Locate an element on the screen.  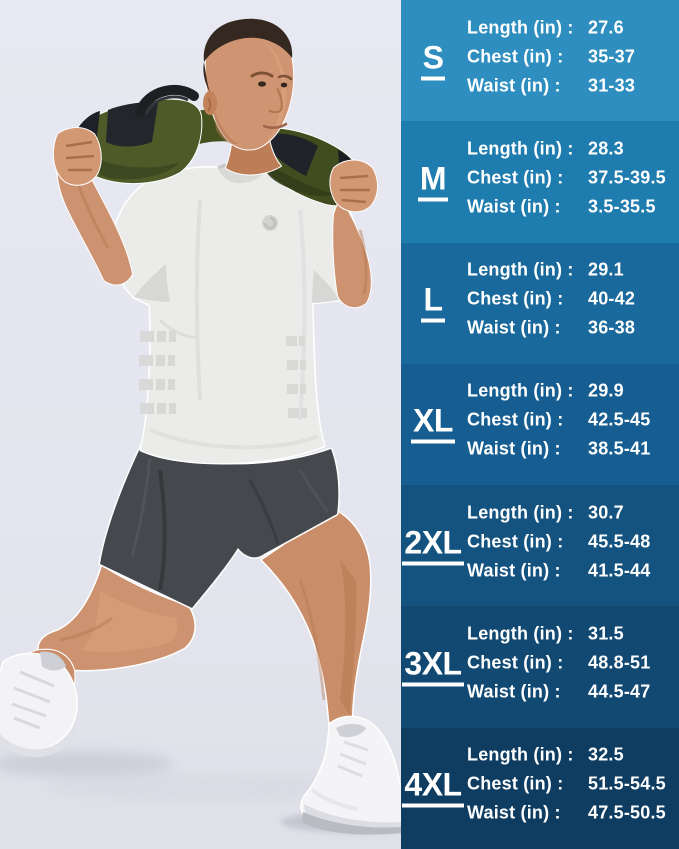
stripe-print-right is located at coordinates (296, 377).